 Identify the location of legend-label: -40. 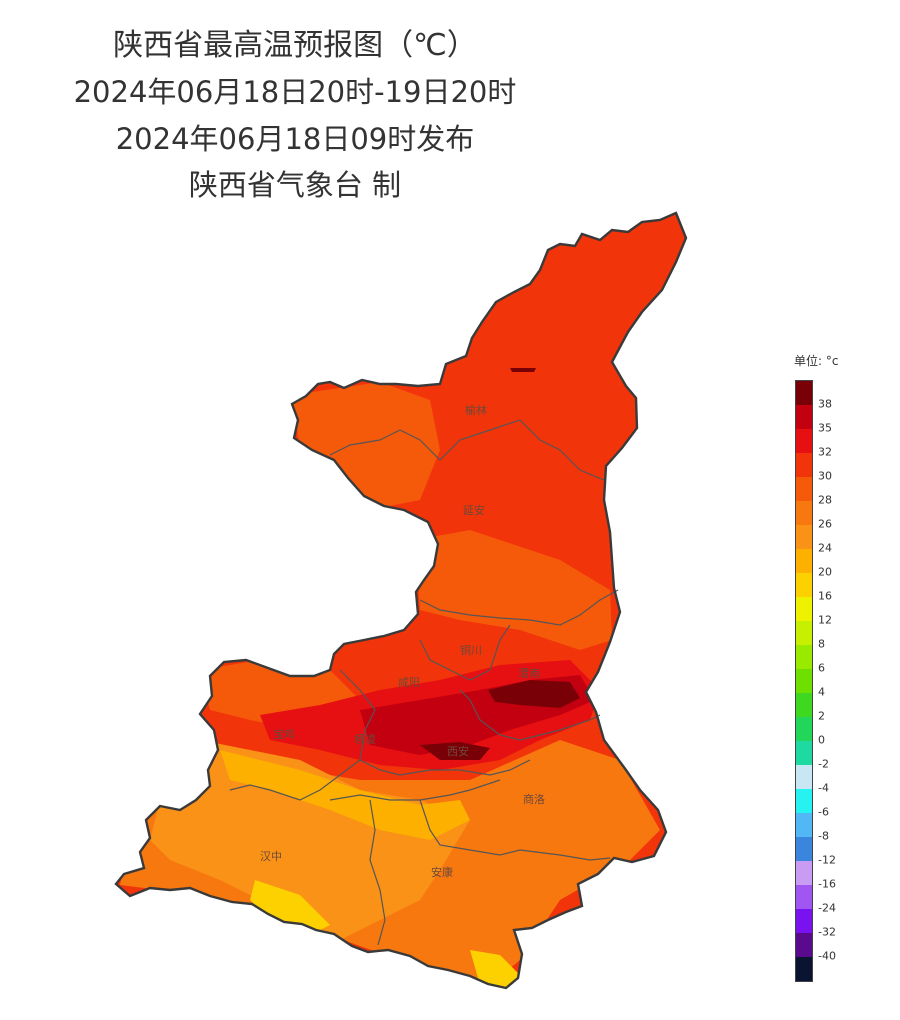
(827, 956).